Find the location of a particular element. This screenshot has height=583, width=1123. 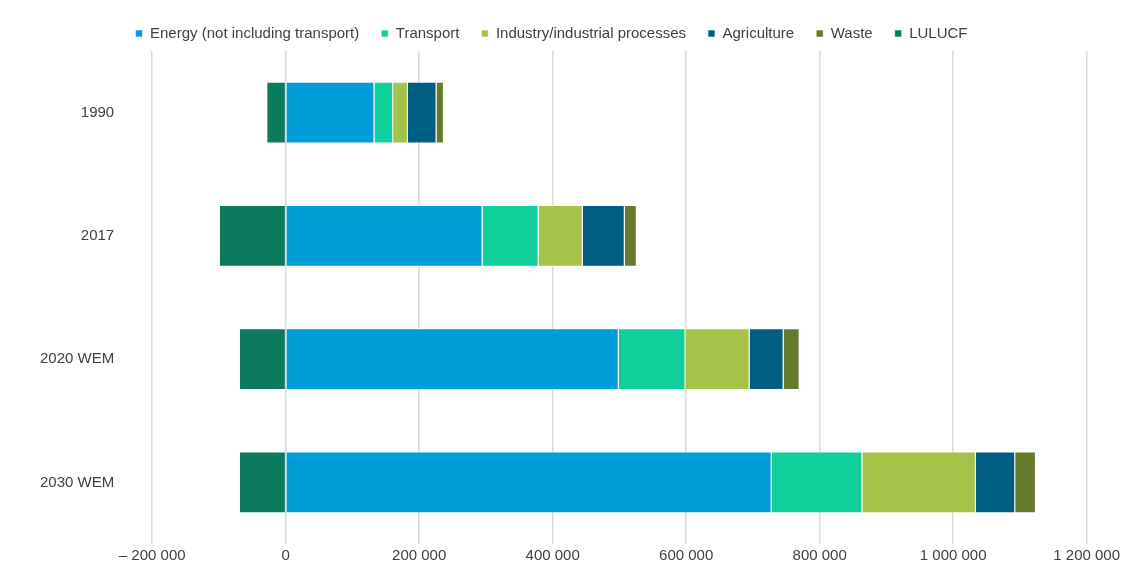

legend-label: Industry/industrial processes is located at coordinates (591, 32).